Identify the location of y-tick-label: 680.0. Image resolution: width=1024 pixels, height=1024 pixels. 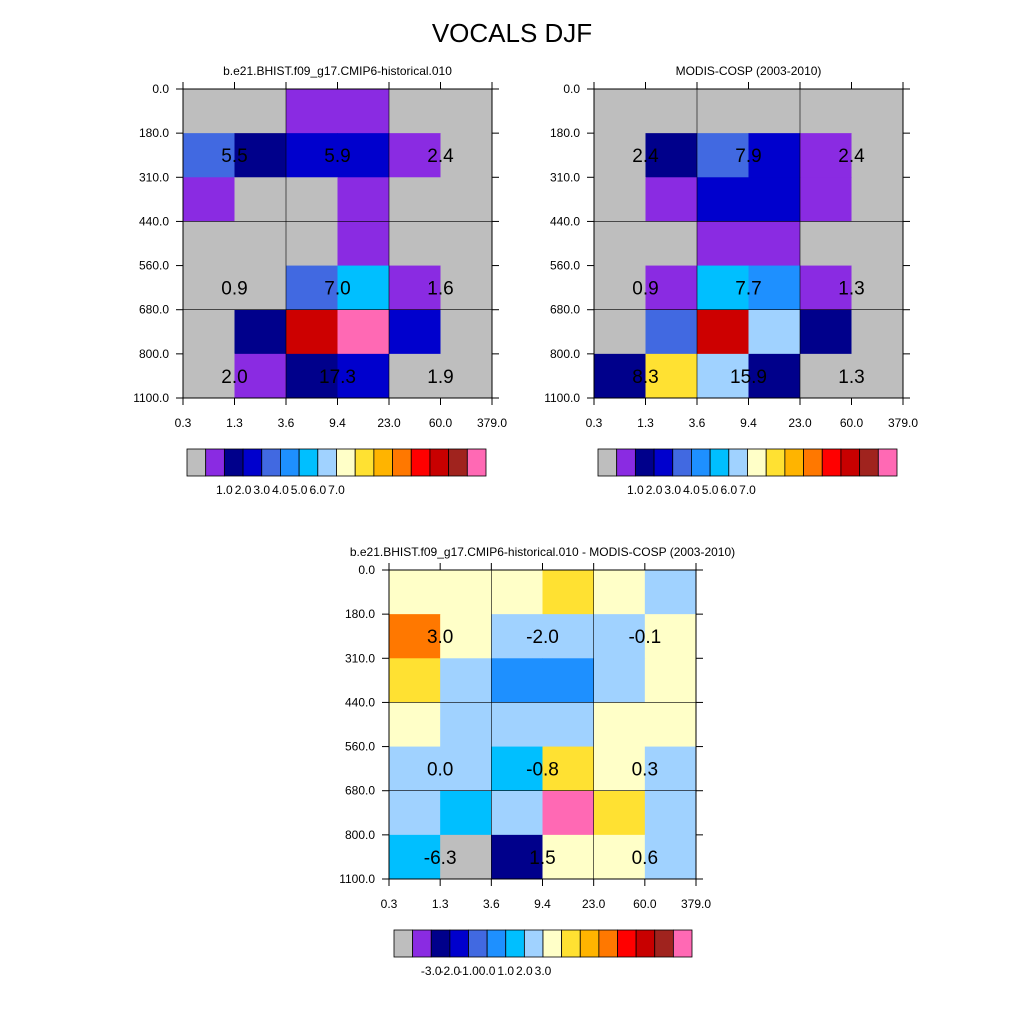
(565, 310).